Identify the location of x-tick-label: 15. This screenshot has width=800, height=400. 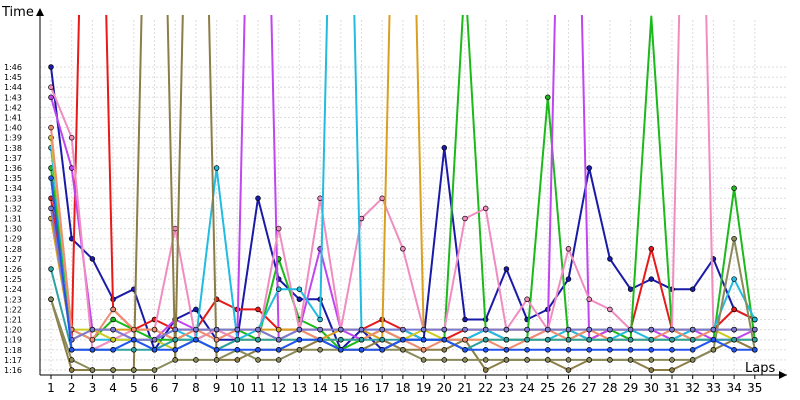
(340, 388).